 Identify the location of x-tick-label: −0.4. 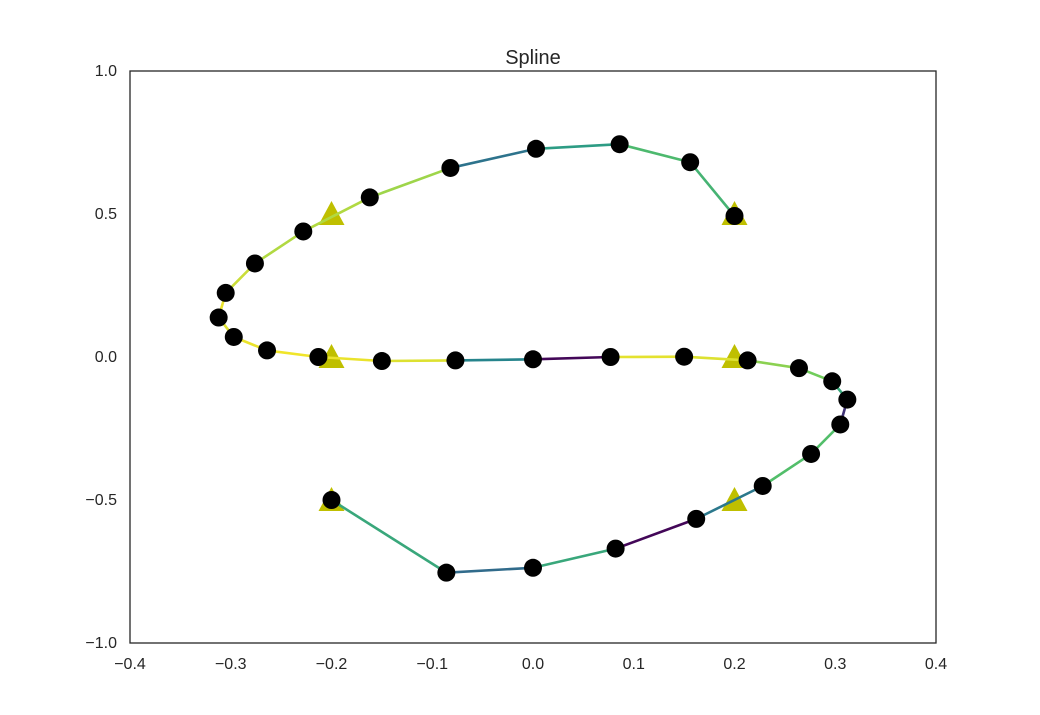
(130, 664).